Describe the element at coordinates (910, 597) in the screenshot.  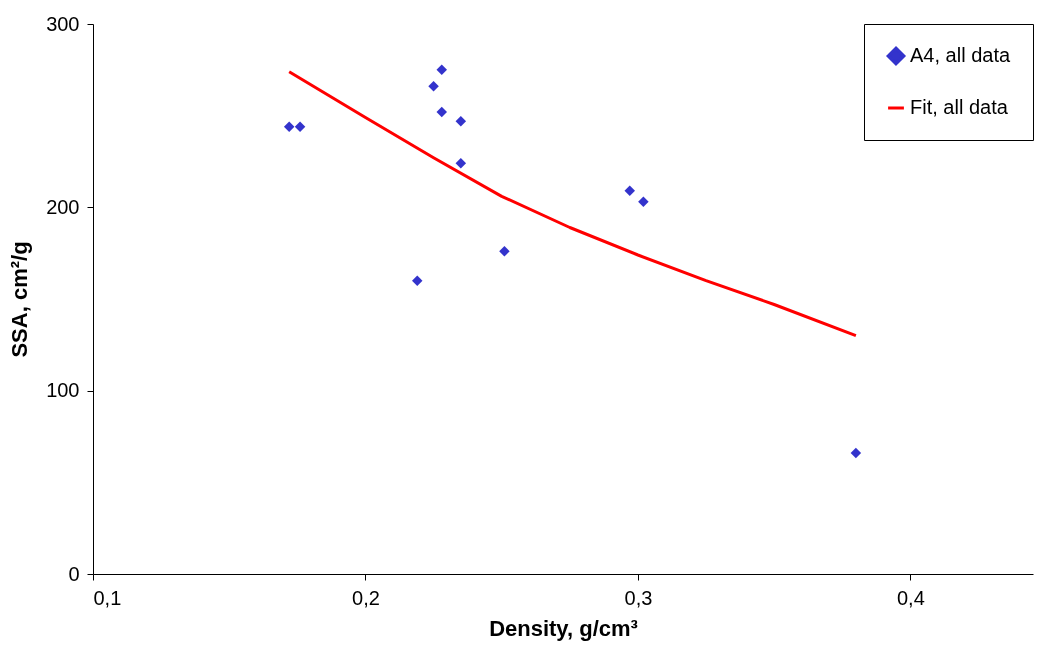
I see `x-tick-label: 0,4` at that location.